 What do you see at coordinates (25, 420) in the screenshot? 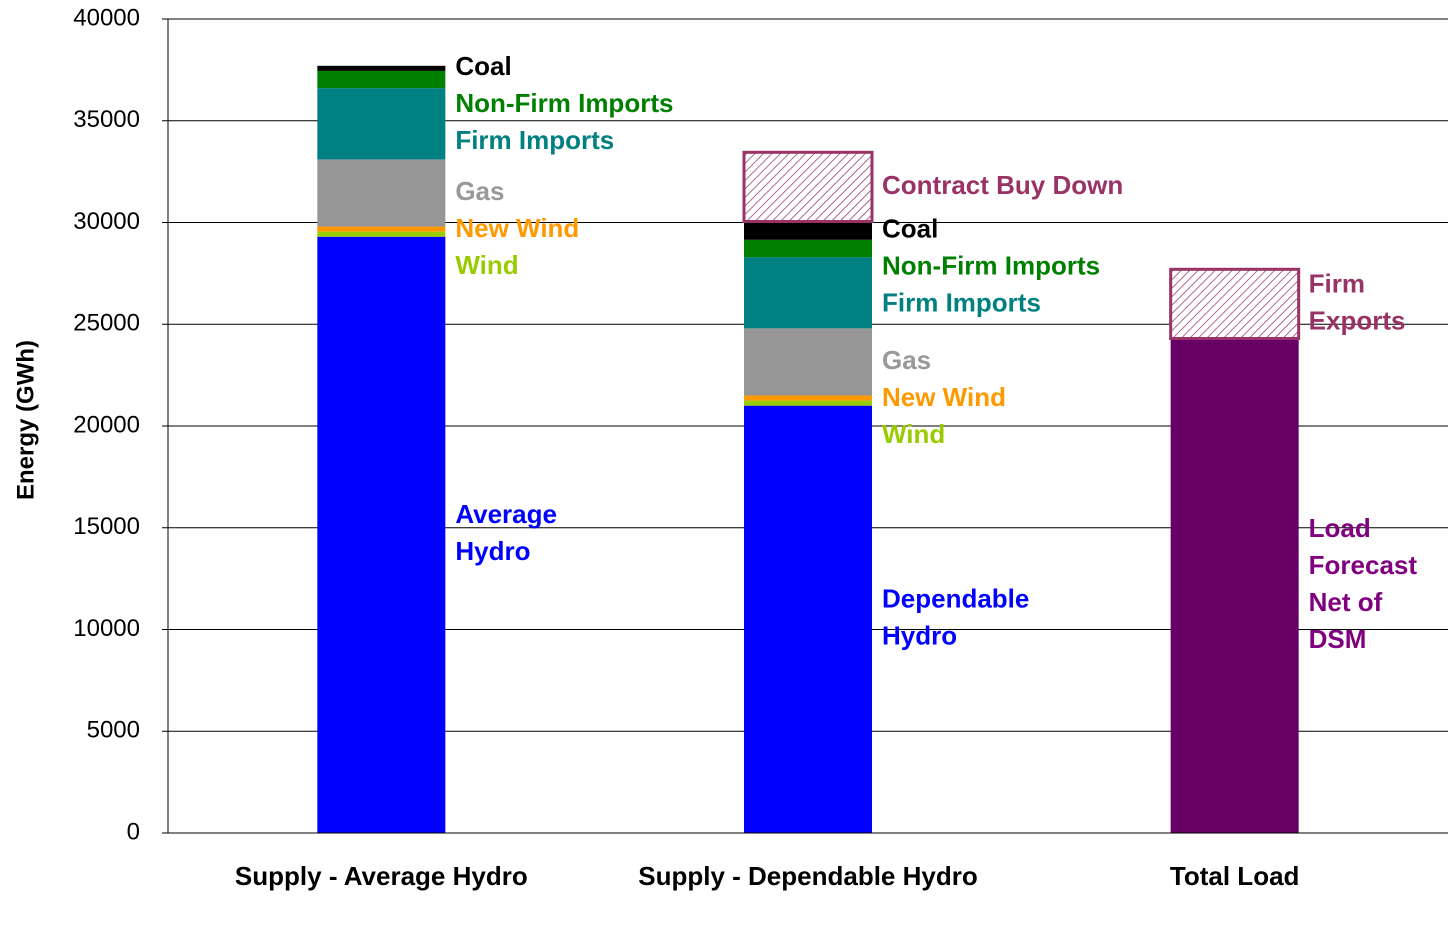
I see `y-axis-label: Energy (GWh)` at bounding box center [25, 420].